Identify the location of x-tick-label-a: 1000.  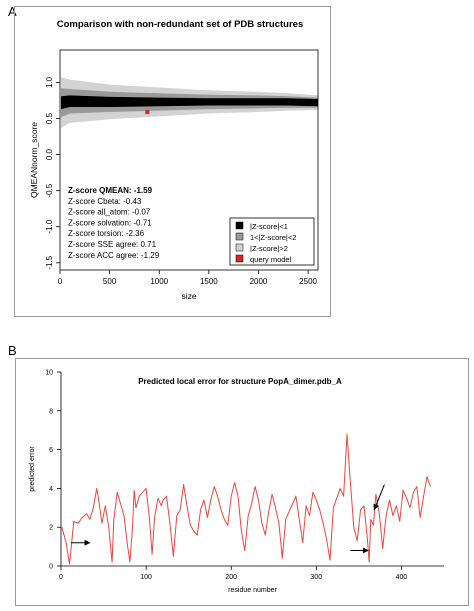
(159, 281).